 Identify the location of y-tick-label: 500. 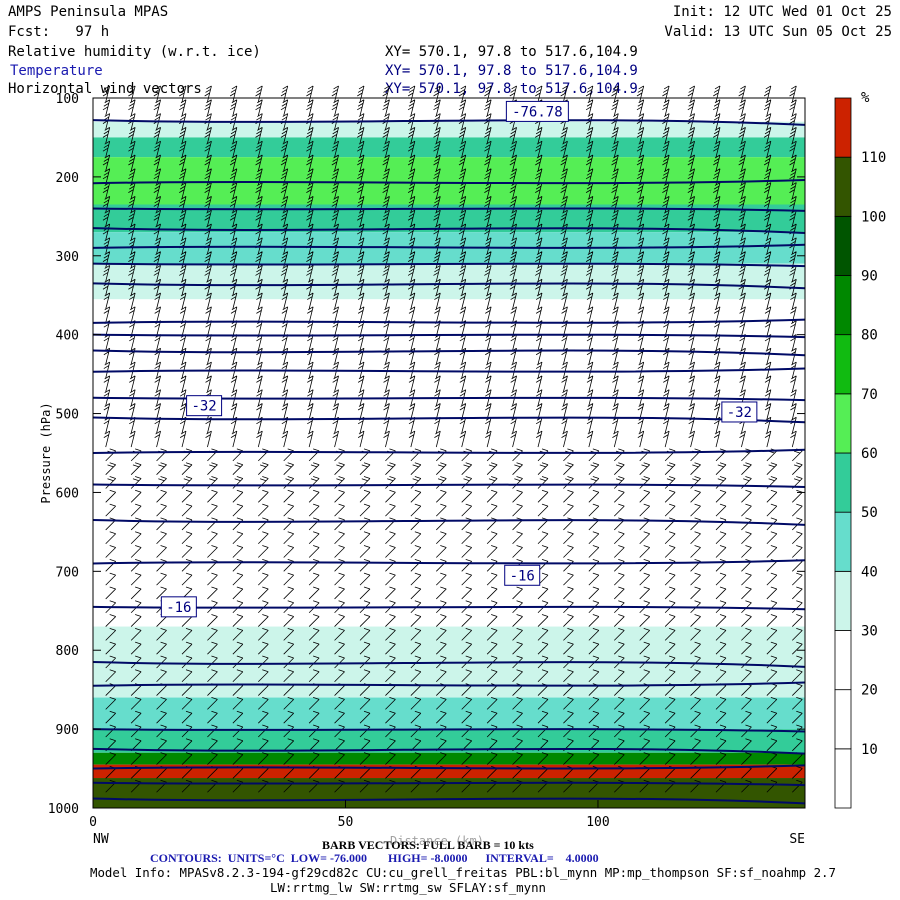
(67, 415).